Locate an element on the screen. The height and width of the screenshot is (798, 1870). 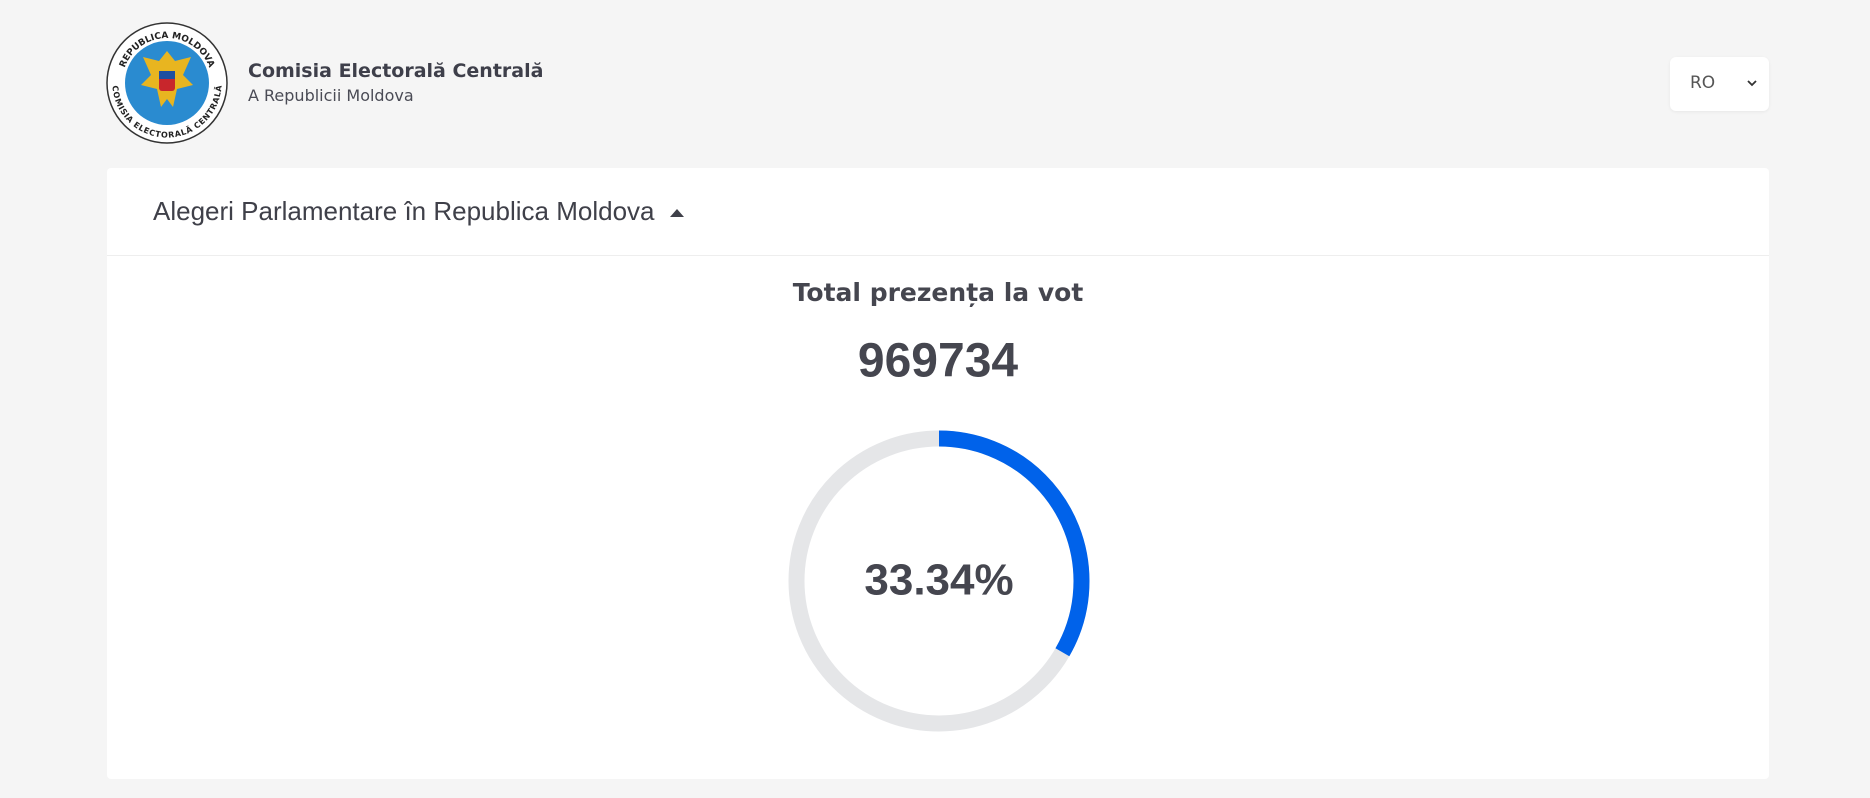
language-select: RO is located at coordinates (1719, 84).